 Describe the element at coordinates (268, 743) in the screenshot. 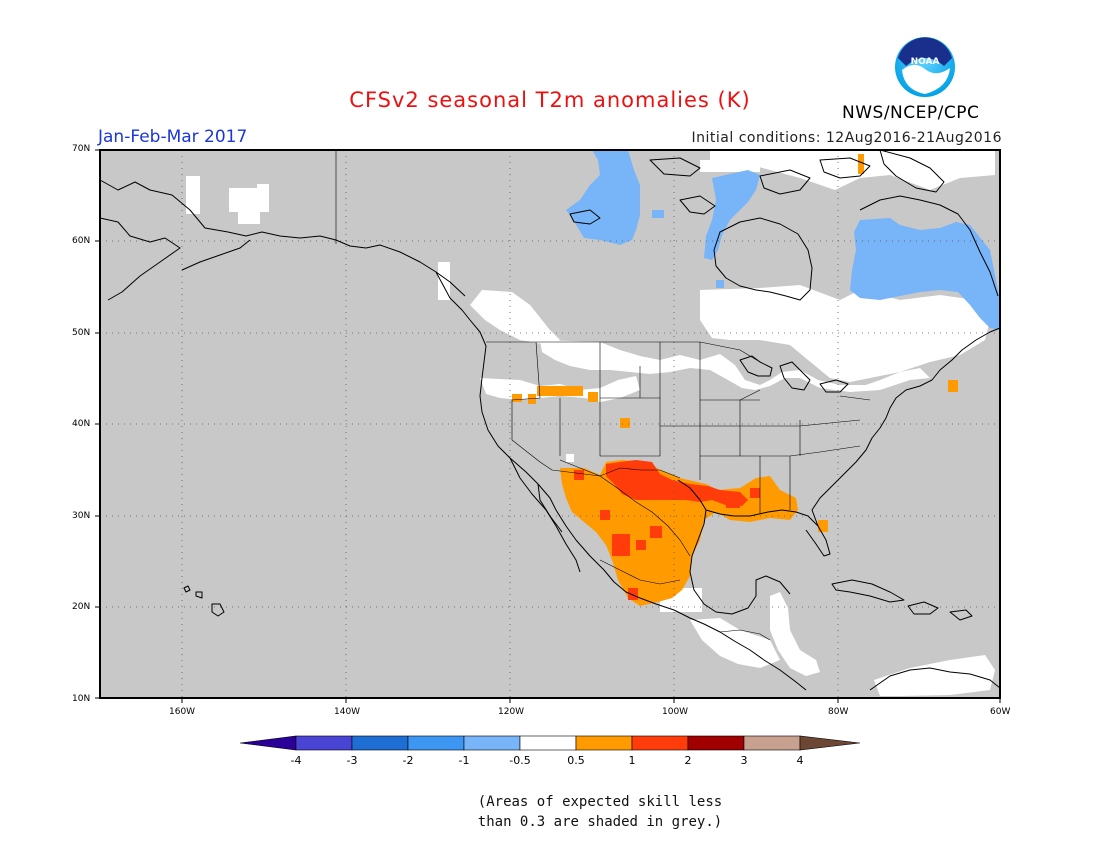

I see `colorbar-arrow-low` at that location.